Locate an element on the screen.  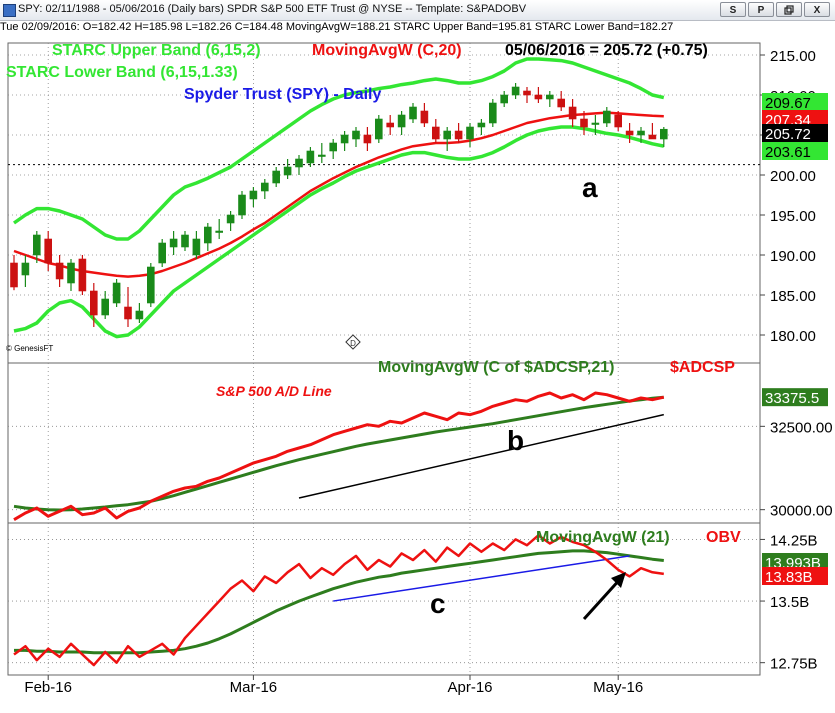
y-tick-label: 185.00 is located at coordinates (793, 296).